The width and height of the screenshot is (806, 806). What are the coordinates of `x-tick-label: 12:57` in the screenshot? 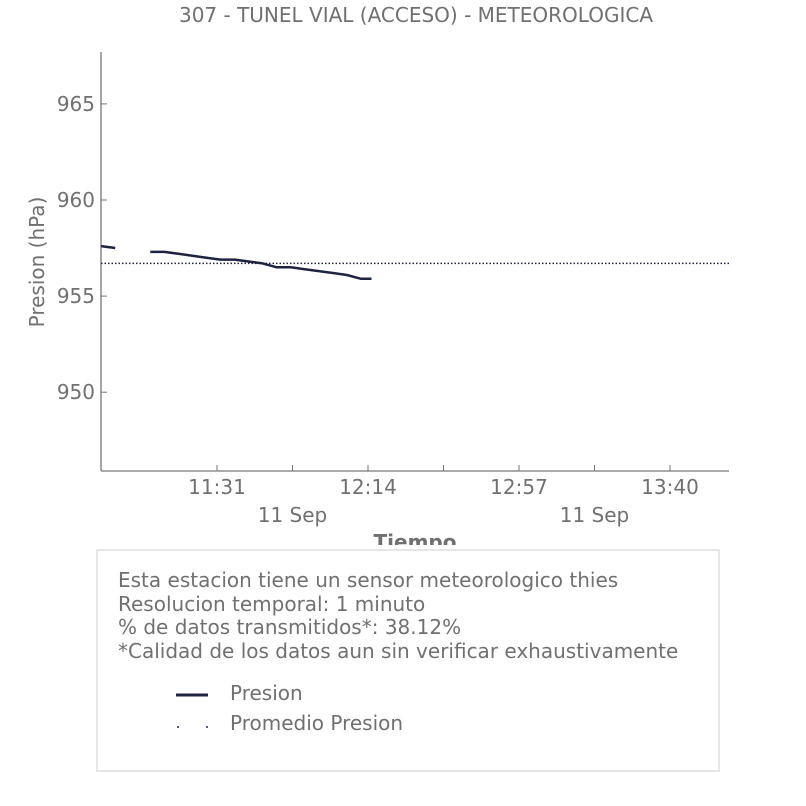 It's located at (519, 487).